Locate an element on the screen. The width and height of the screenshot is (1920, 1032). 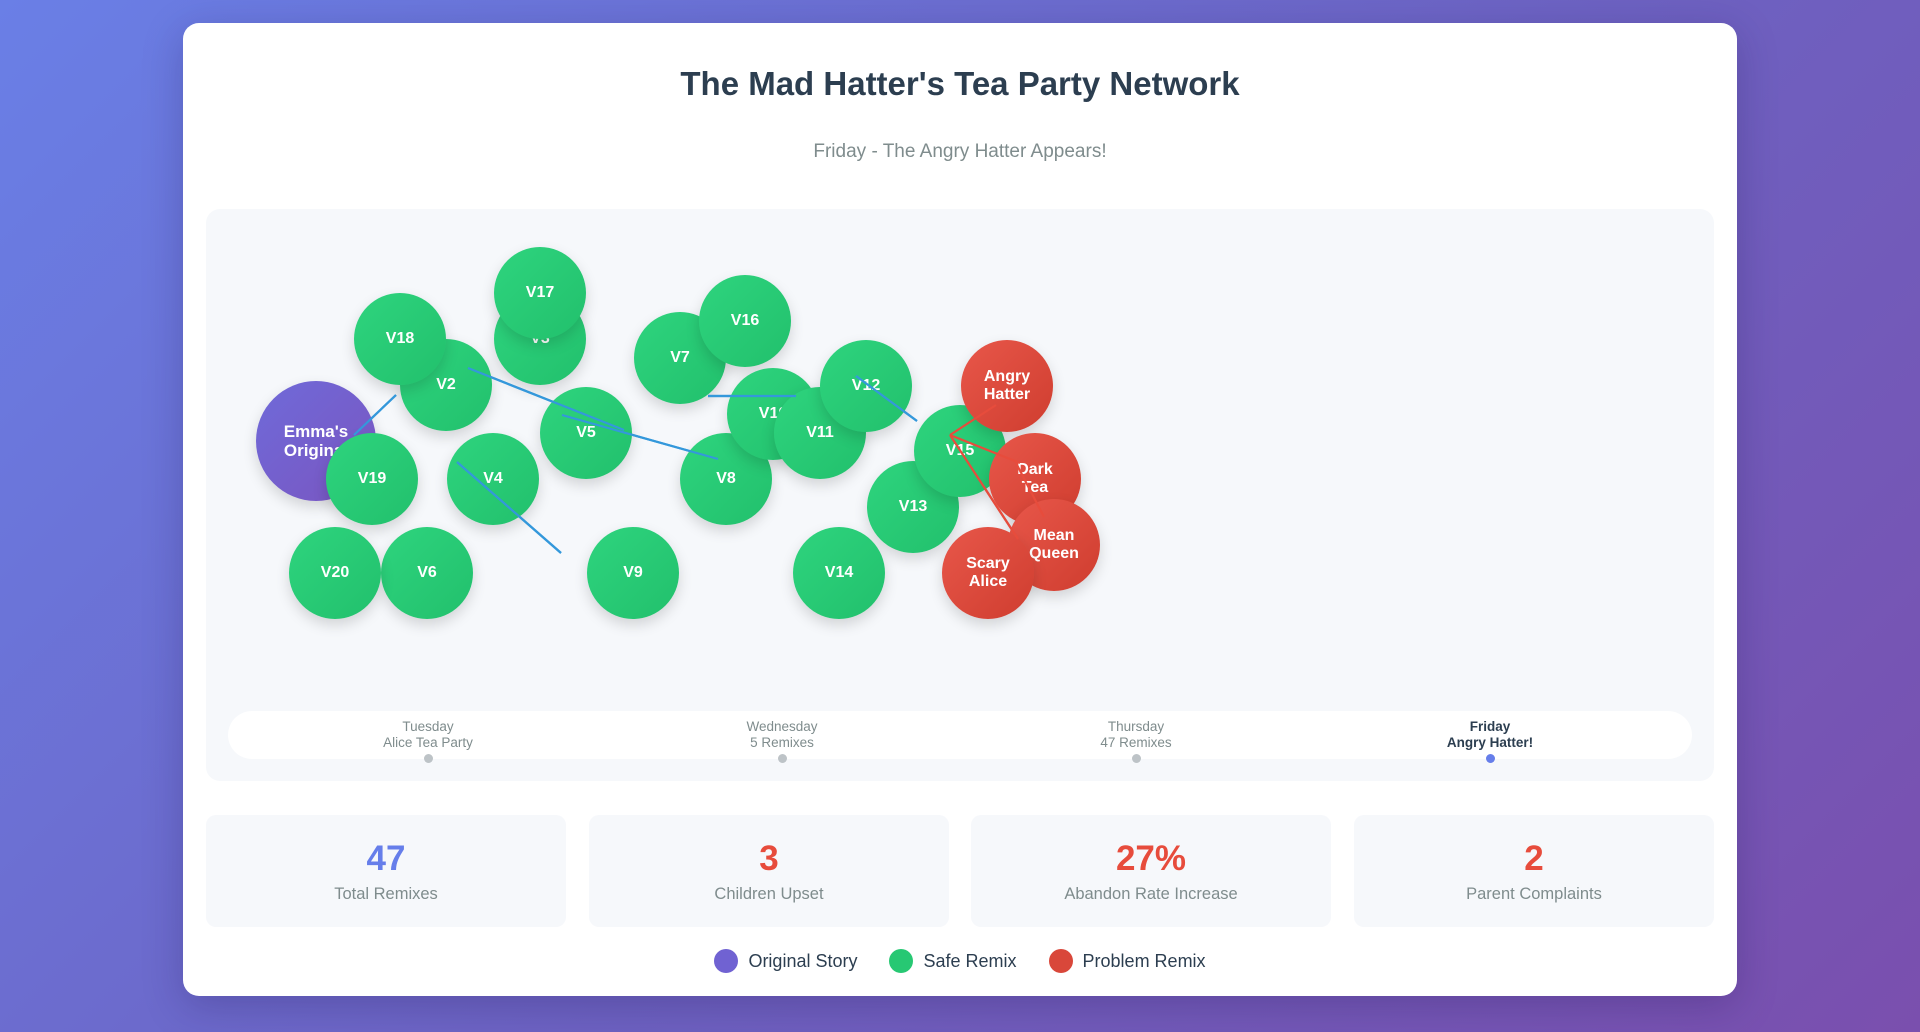
node-v17: V17 is located at coordinates (540, 293).